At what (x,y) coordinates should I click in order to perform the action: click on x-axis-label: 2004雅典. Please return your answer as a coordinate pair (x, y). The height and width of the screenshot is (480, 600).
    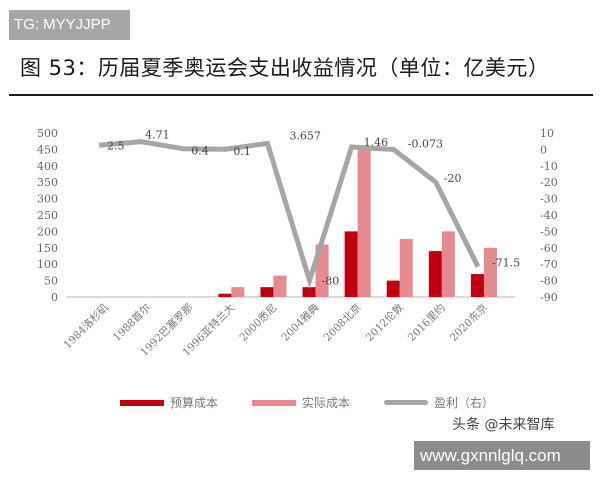
    Looking at the image, I should click on (300, 322).